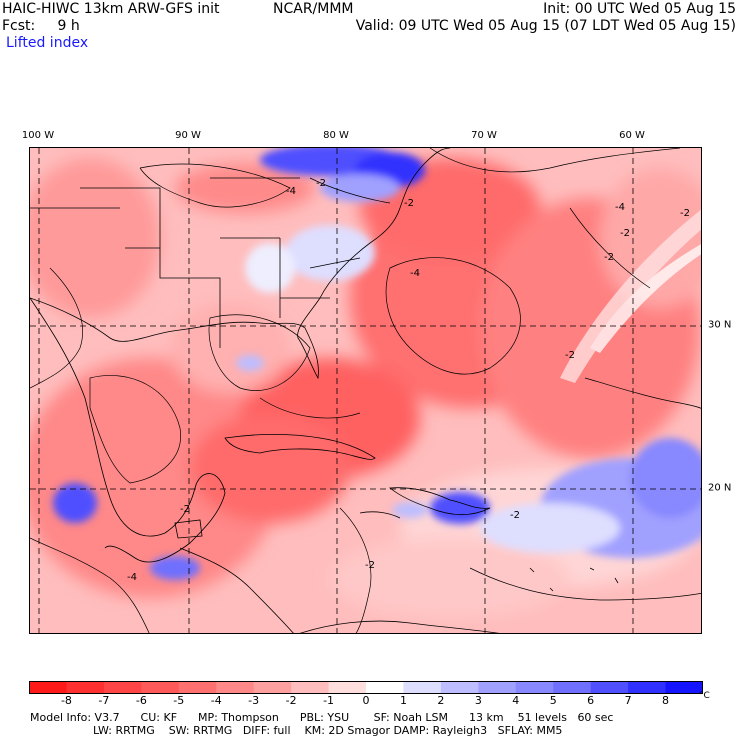  I want to click on lat-label-20n: 20 N, so click(720, 488).